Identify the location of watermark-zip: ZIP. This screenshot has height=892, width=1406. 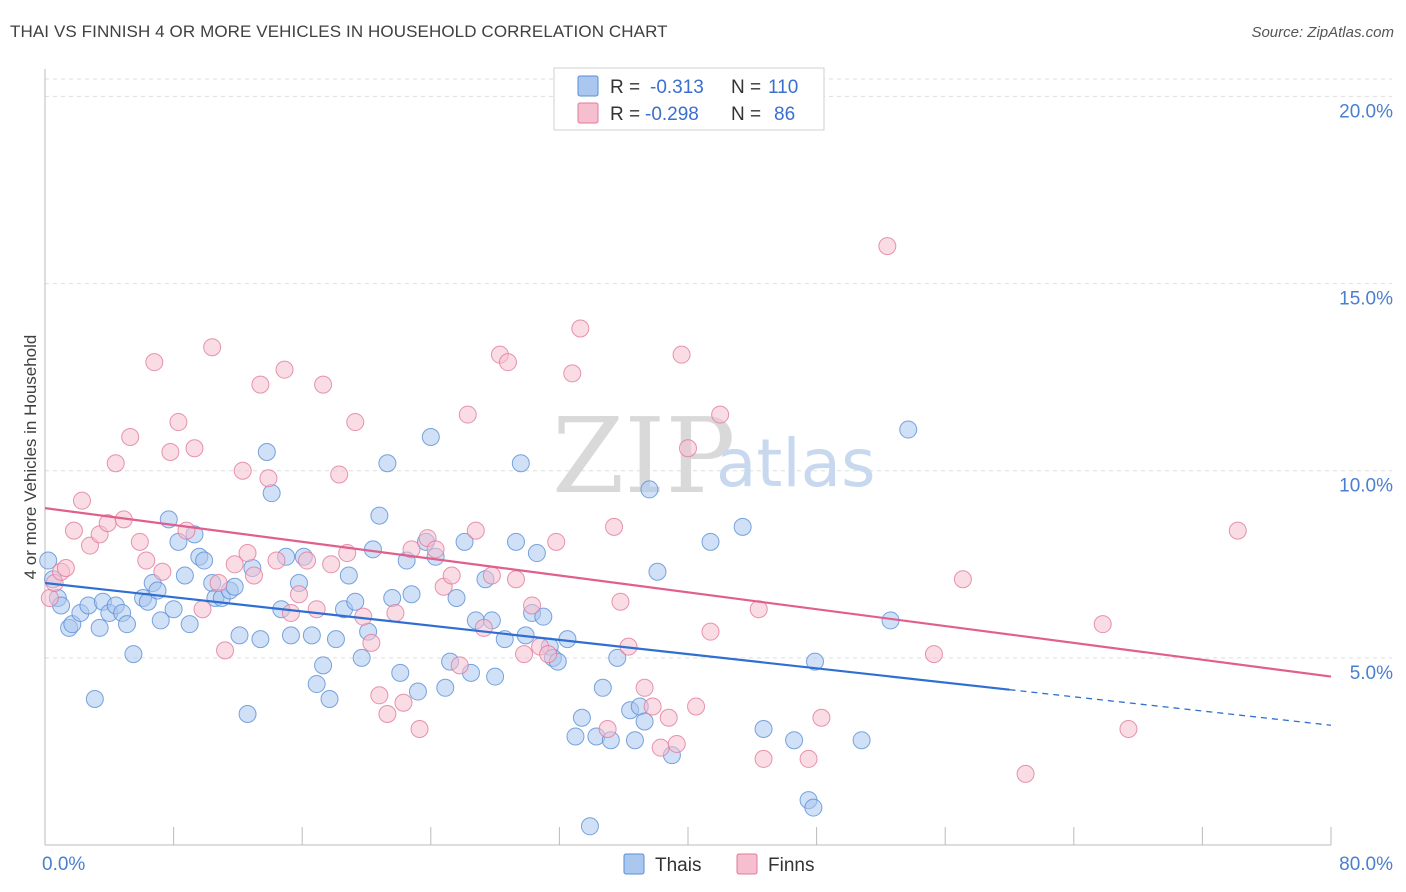
(643, 456).